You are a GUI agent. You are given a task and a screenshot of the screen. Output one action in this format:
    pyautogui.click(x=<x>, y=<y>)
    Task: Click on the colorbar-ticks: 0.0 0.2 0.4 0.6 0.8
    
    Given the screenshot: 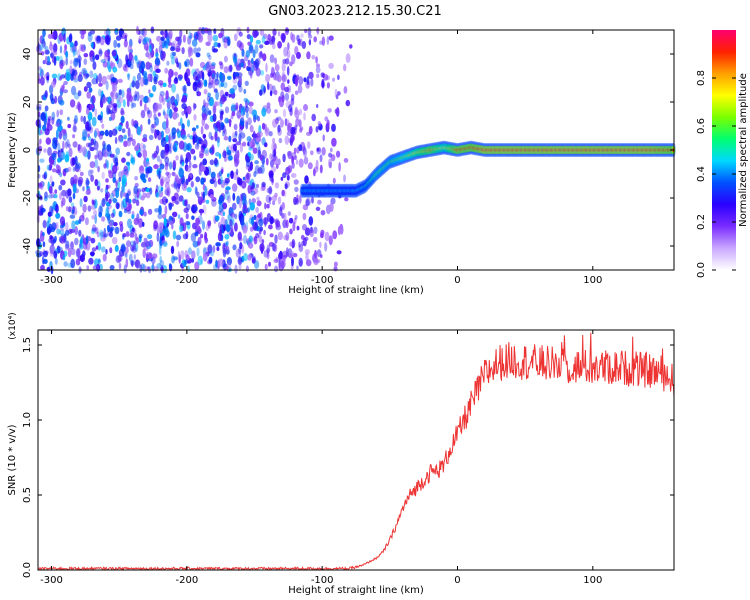 What is the action you would take?
    pyautogui.click(x=716, y=174)
    